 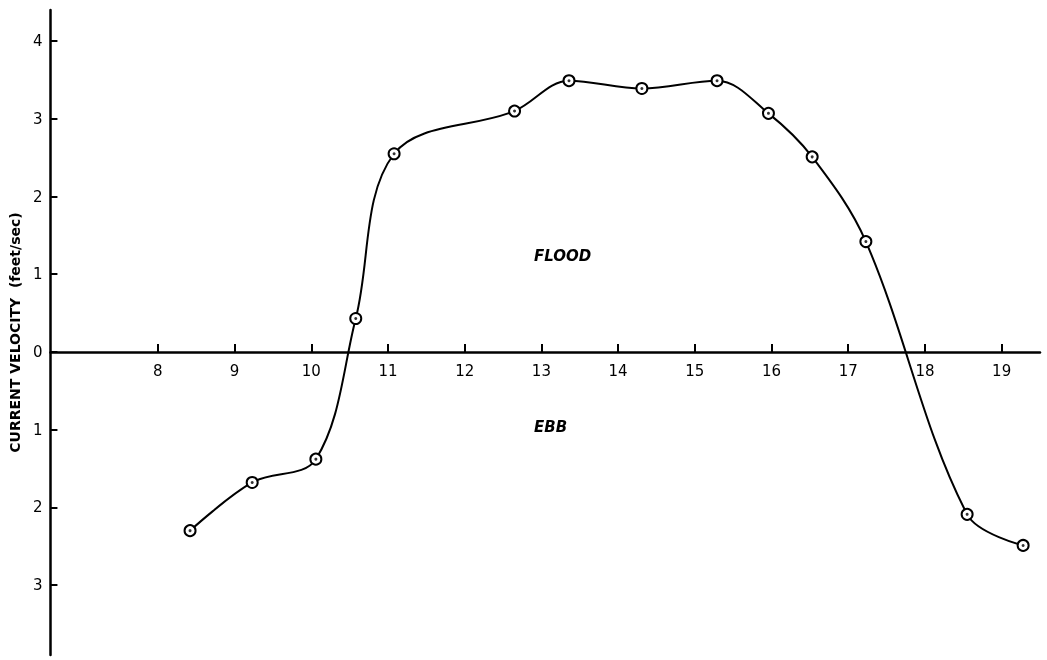 I want to click on y-axis-title: CURRENT VELOCITY (feet/sec), so click(x=15, y=332).